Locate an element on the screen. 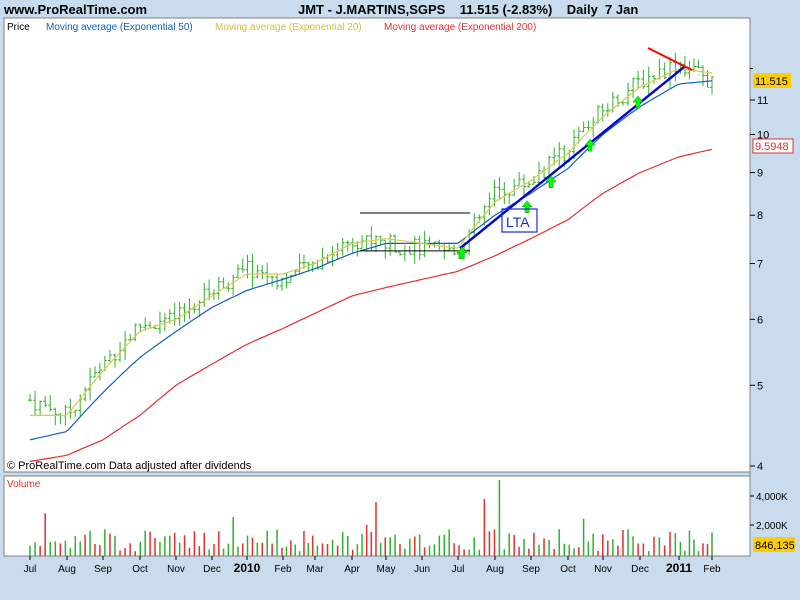  y-tick-label: 7 is located at coordinates (760, 265).